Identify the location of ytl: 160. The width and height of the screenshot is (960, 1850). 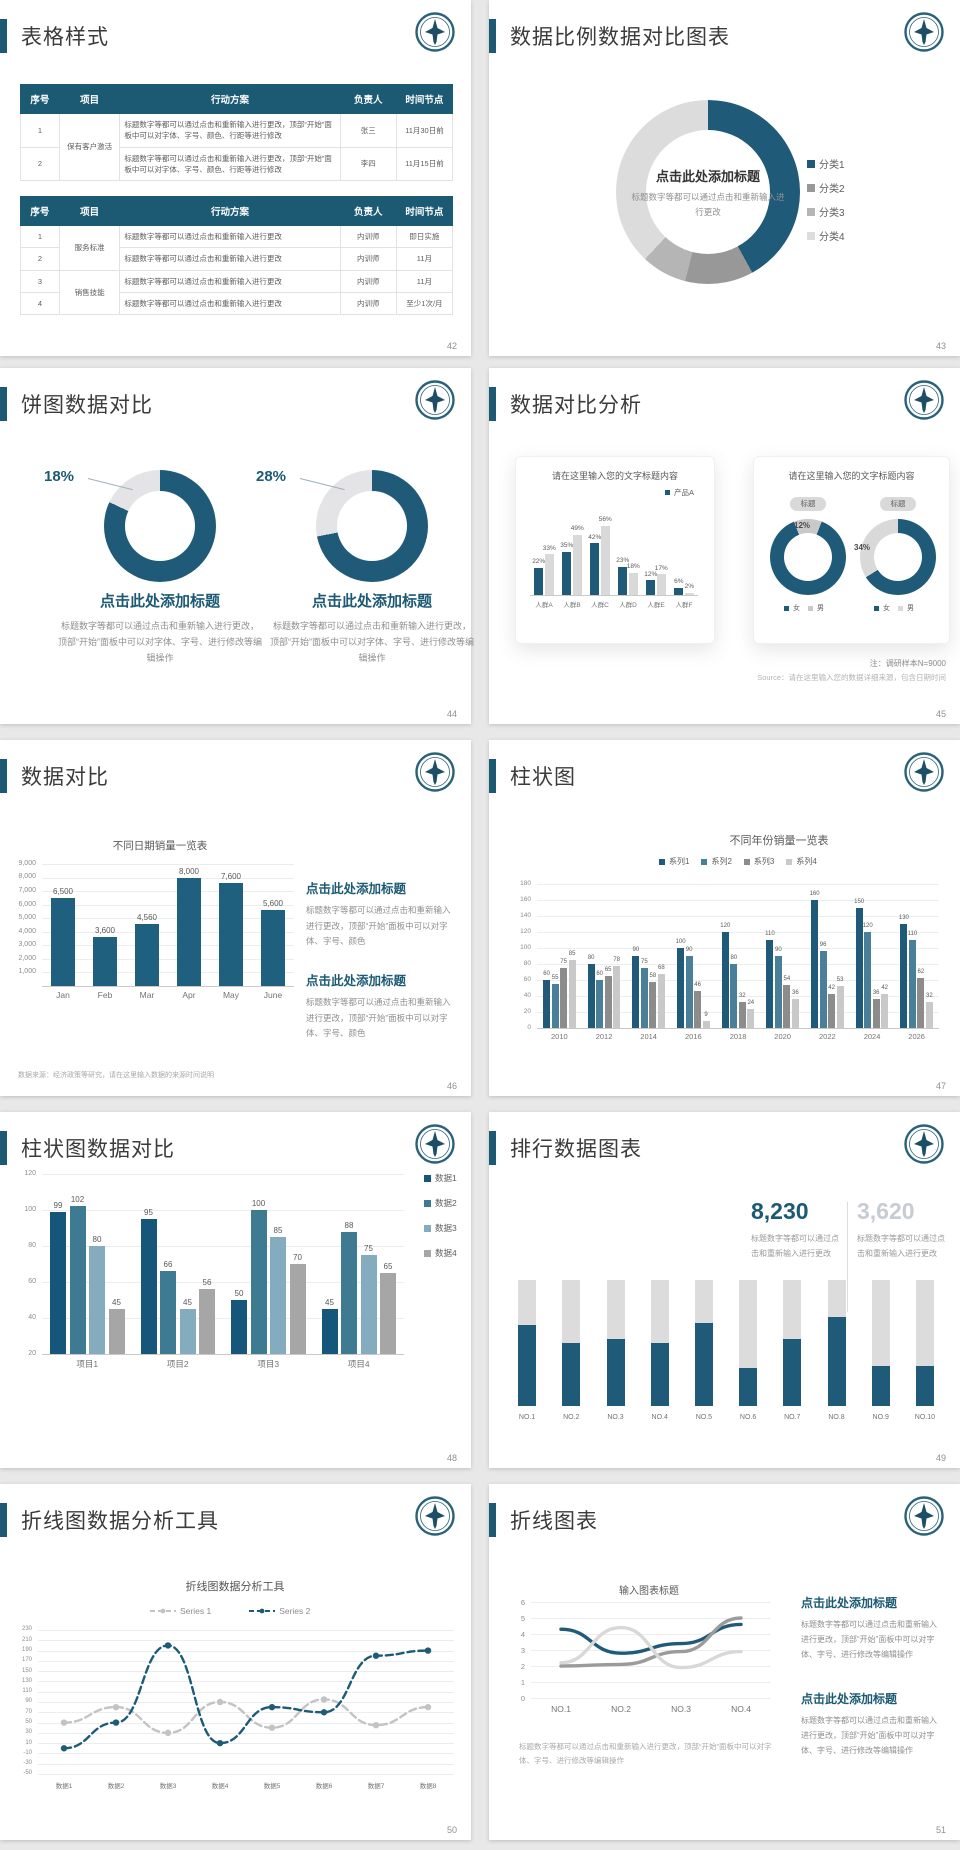
(525, 900).